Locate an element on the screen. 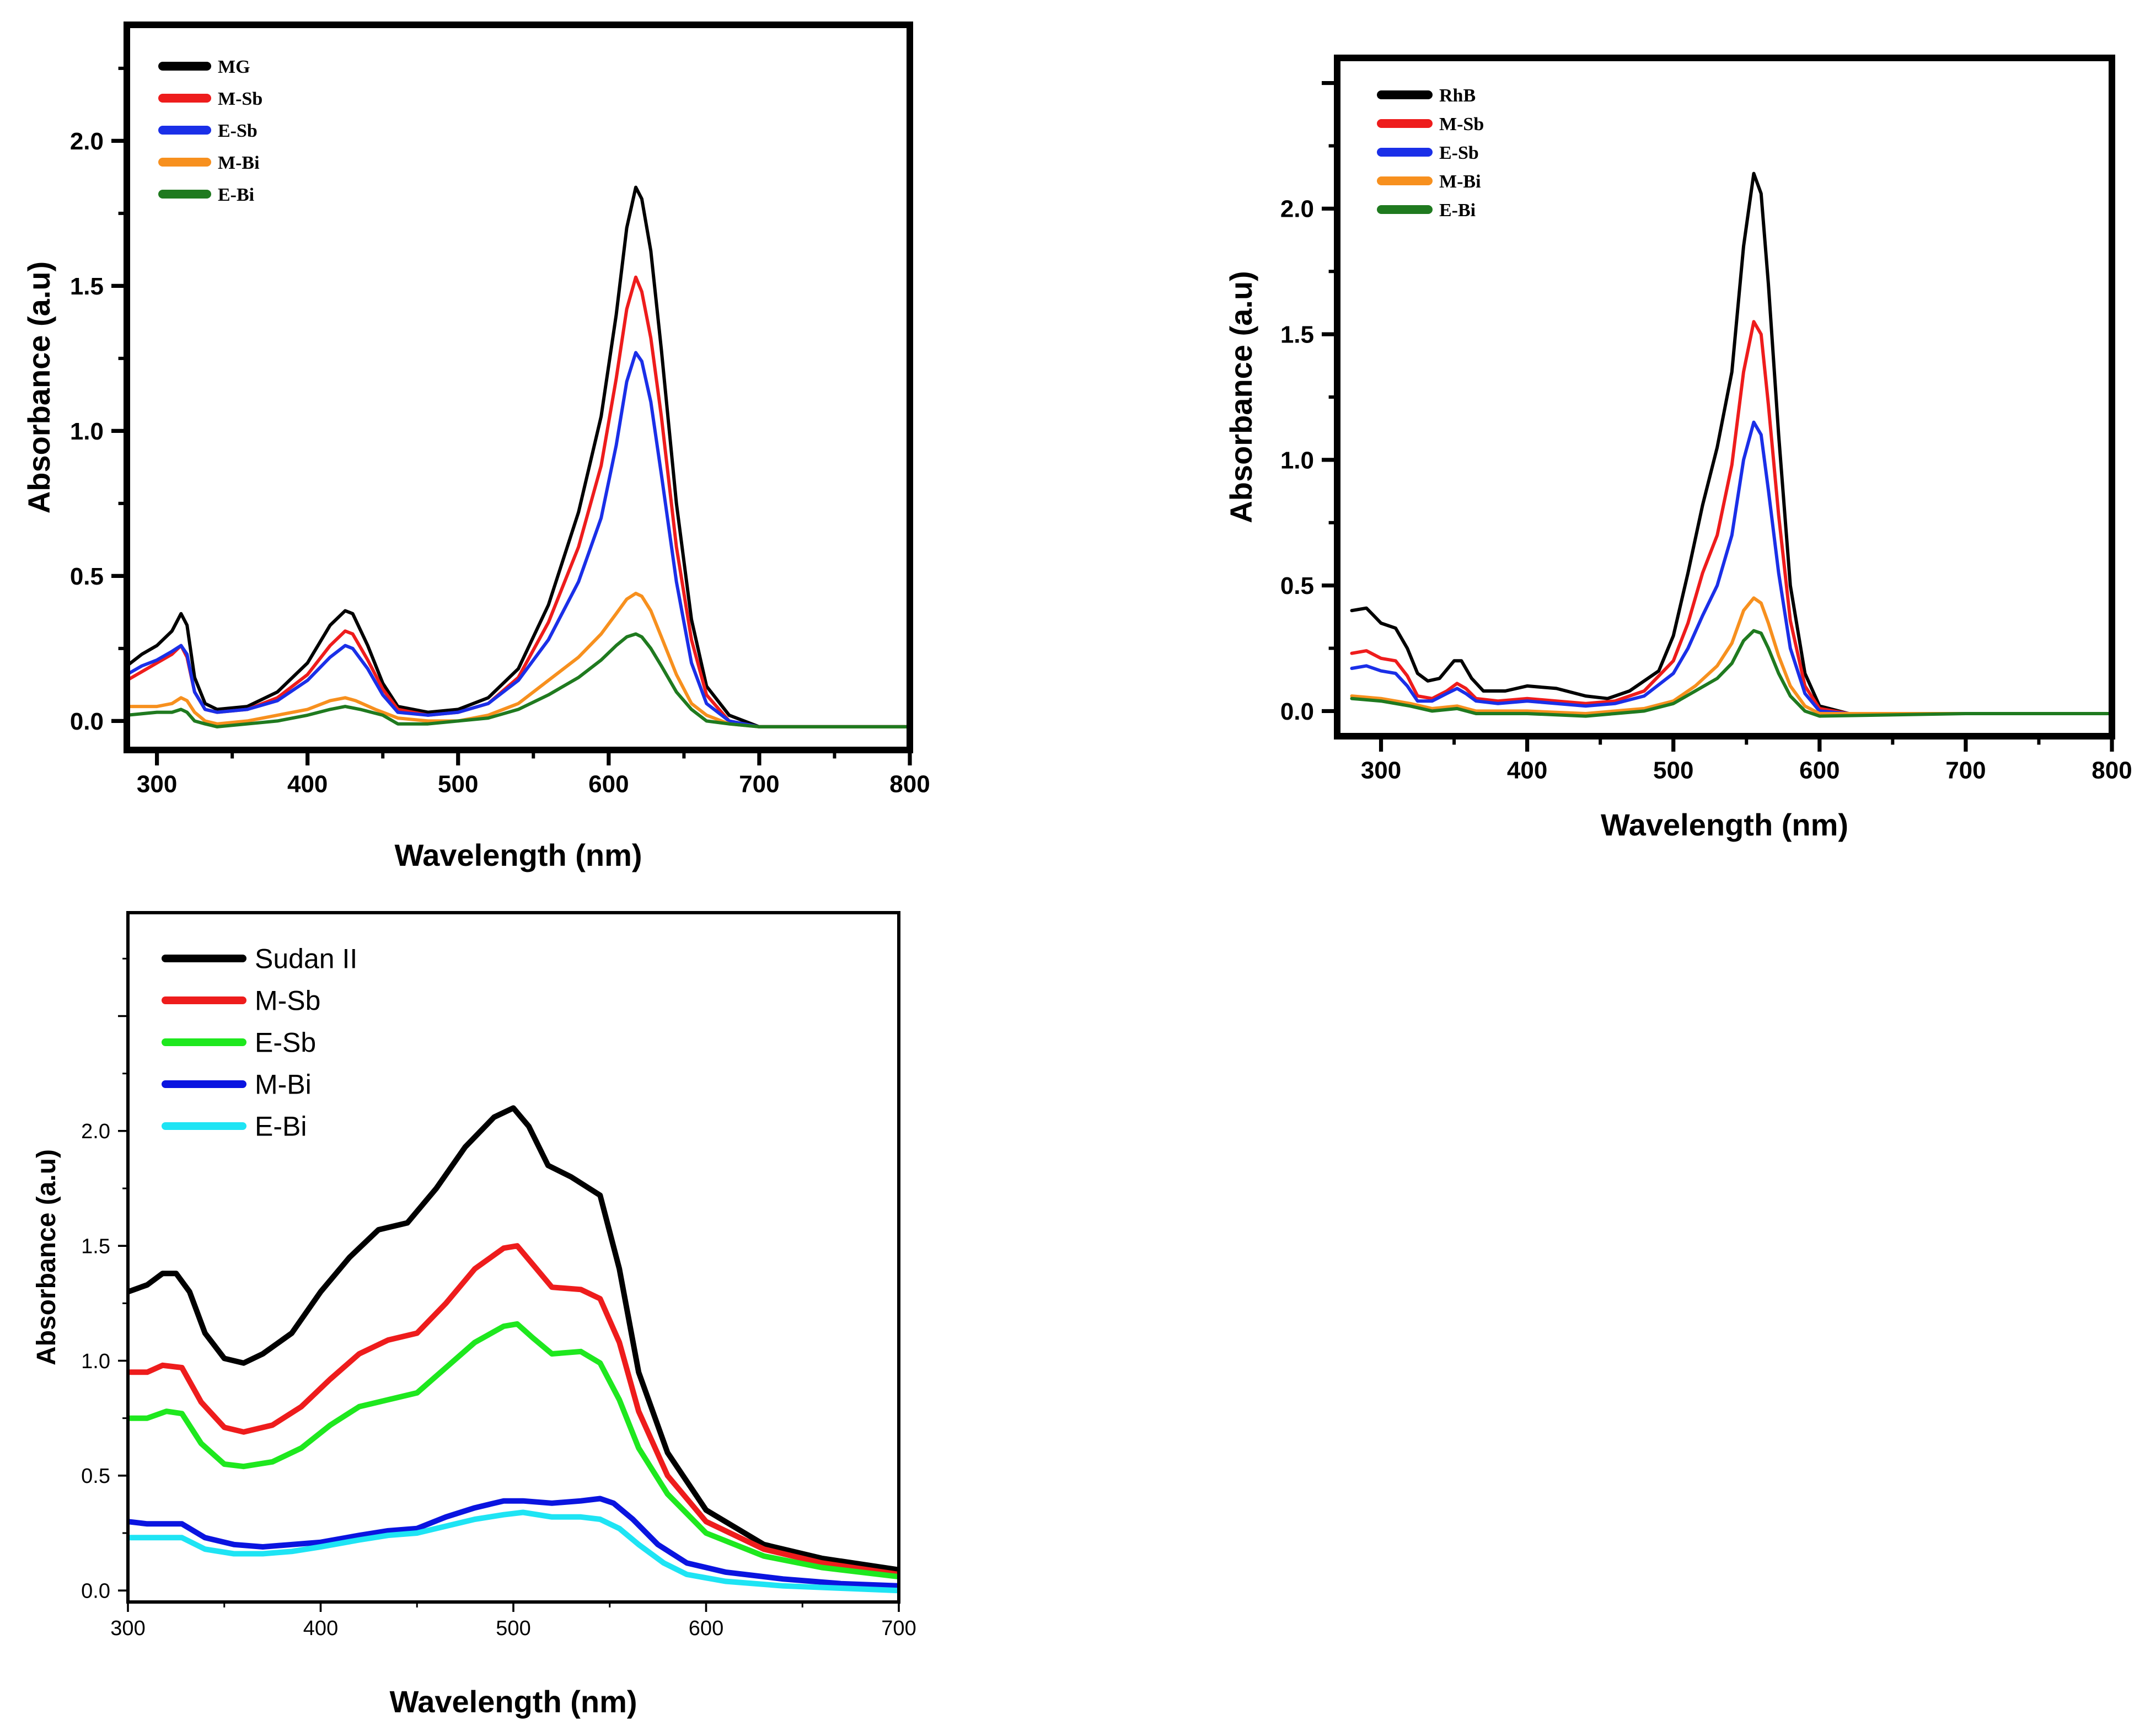 This screenshot has width=2145, height=1736. legend: Sudan II M-Sb E-Sb M-Bi E-Bi is located at coordinates (259, 1043).